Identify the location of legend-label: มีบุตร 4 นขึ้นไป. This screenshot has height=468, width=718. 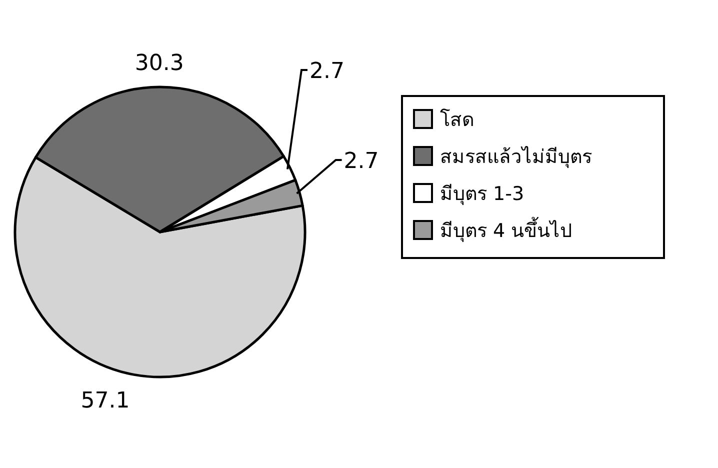
(506, 230).